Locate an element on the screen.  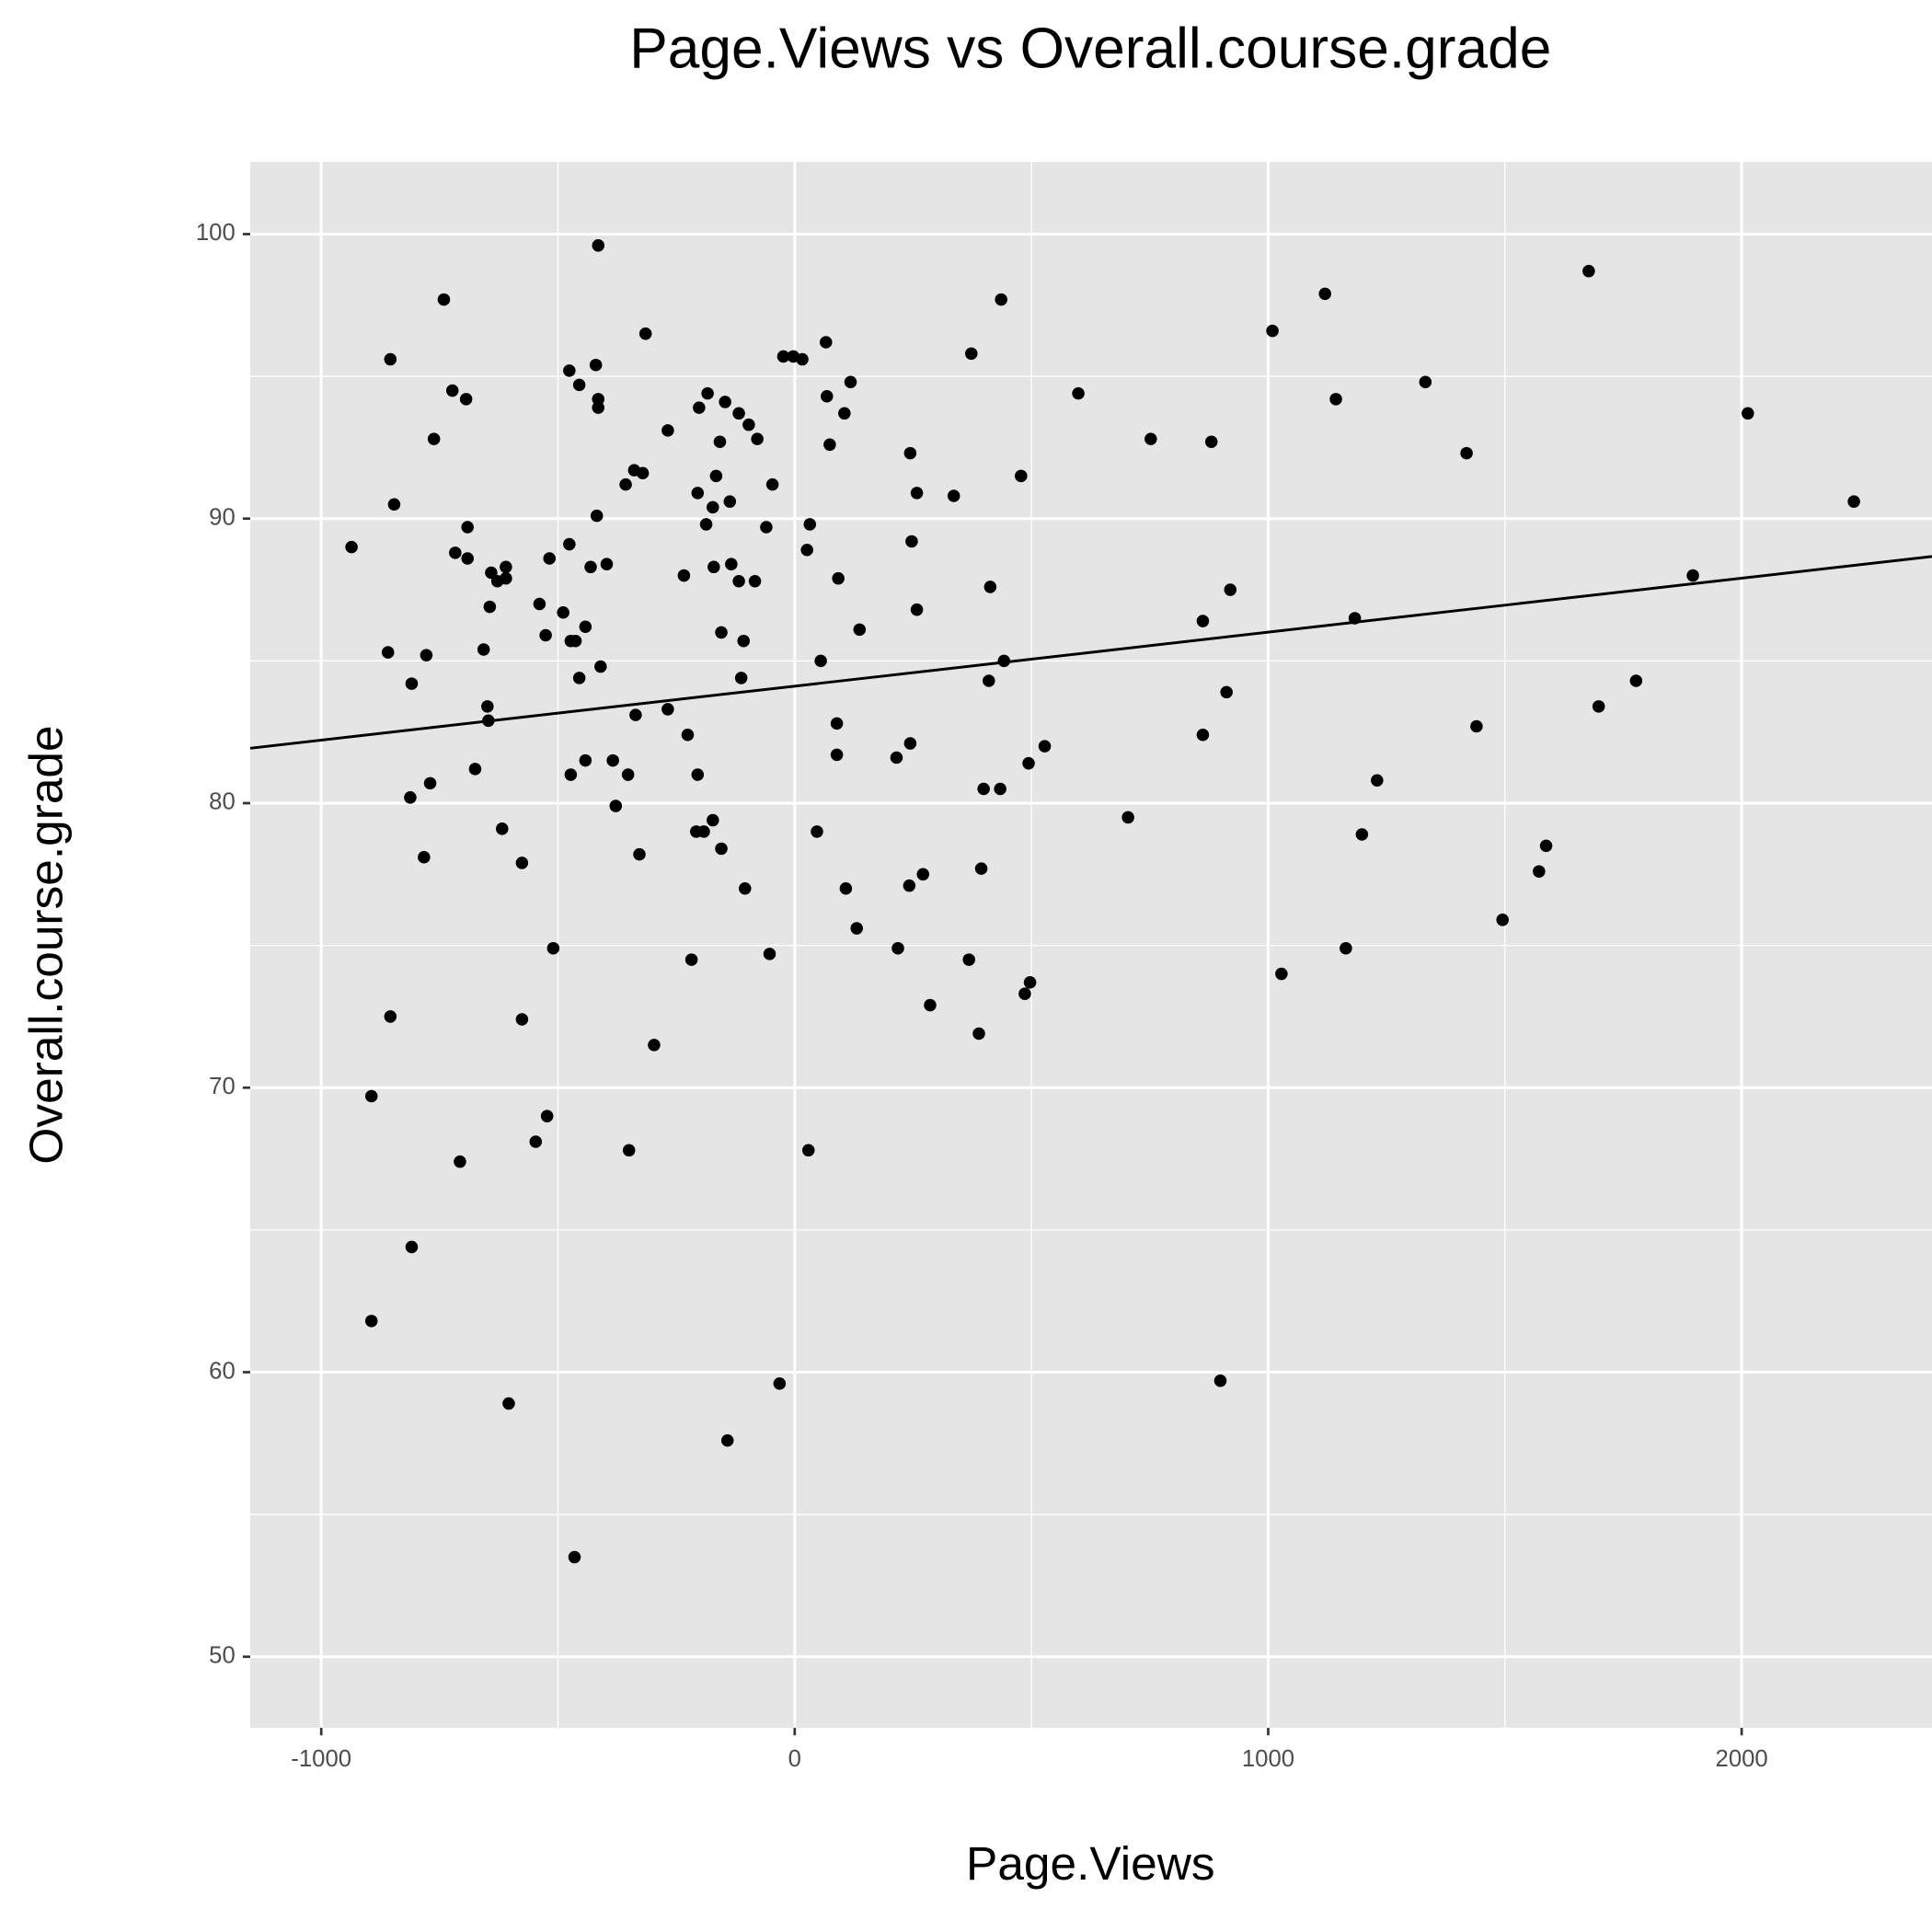
x-tick-label: 1000 is located at coordinates (1268, 1759).